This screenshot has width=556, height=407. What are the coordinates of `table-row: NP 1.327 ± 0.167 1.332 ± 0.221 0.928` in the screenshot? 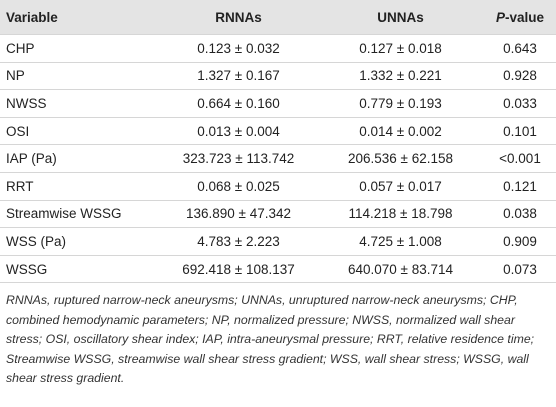 It's located at (278, 75).